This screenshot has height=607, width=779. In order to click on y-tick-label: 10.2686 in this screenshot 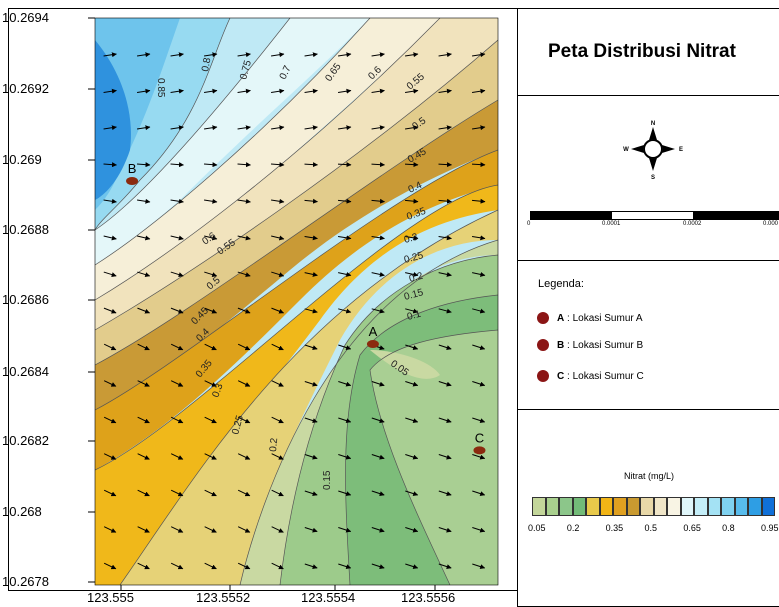, I will do `click(25, 299)`.